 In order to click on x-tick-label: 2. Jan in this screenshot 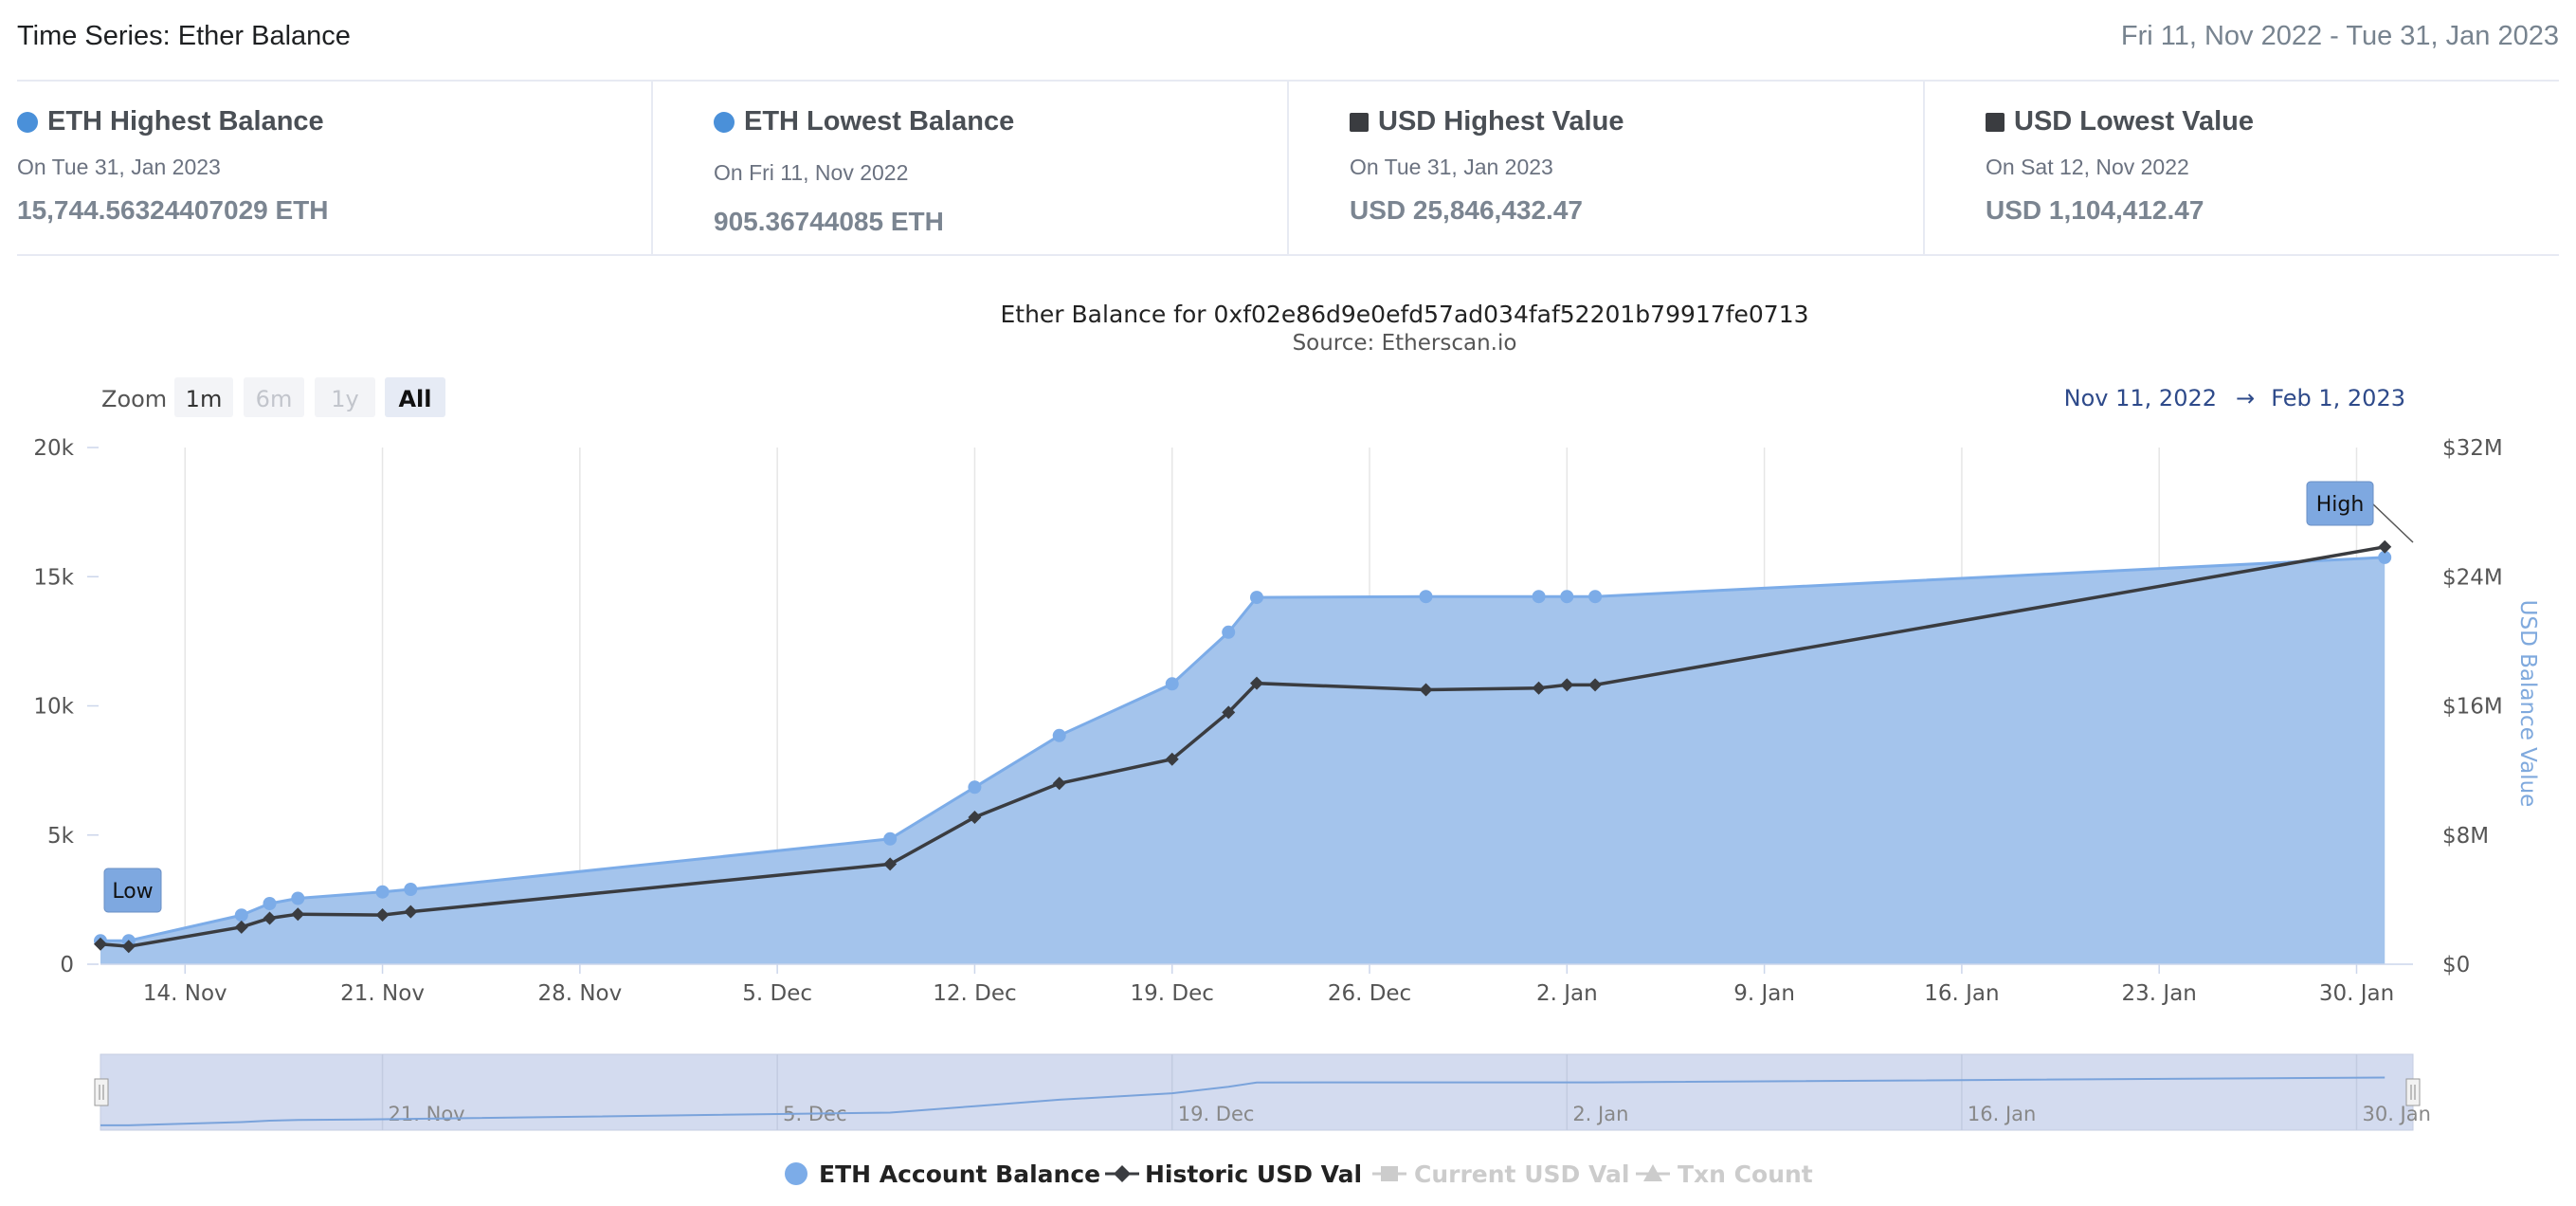, I will do `click(1567, 994)`.